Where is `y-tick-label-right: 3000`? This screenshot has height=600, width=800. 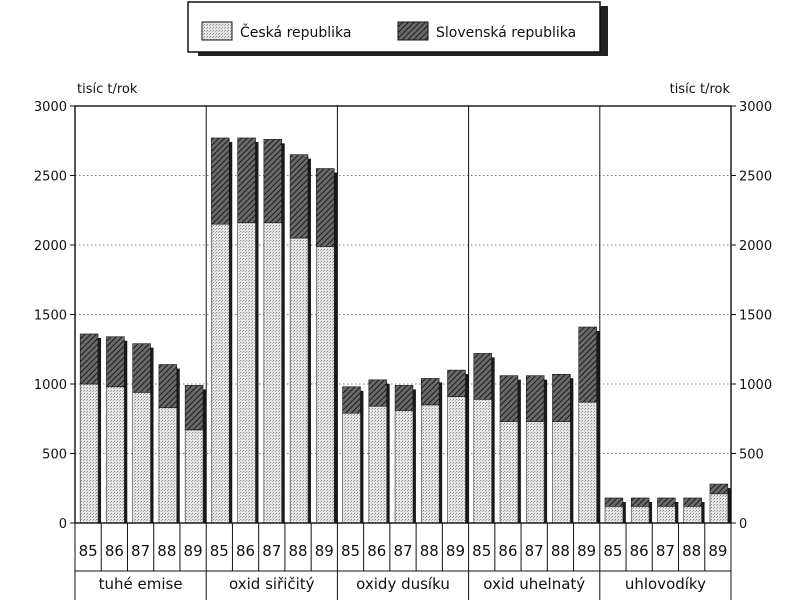
y-tick-label-right: 3000 is located at coordinates (755, 107).